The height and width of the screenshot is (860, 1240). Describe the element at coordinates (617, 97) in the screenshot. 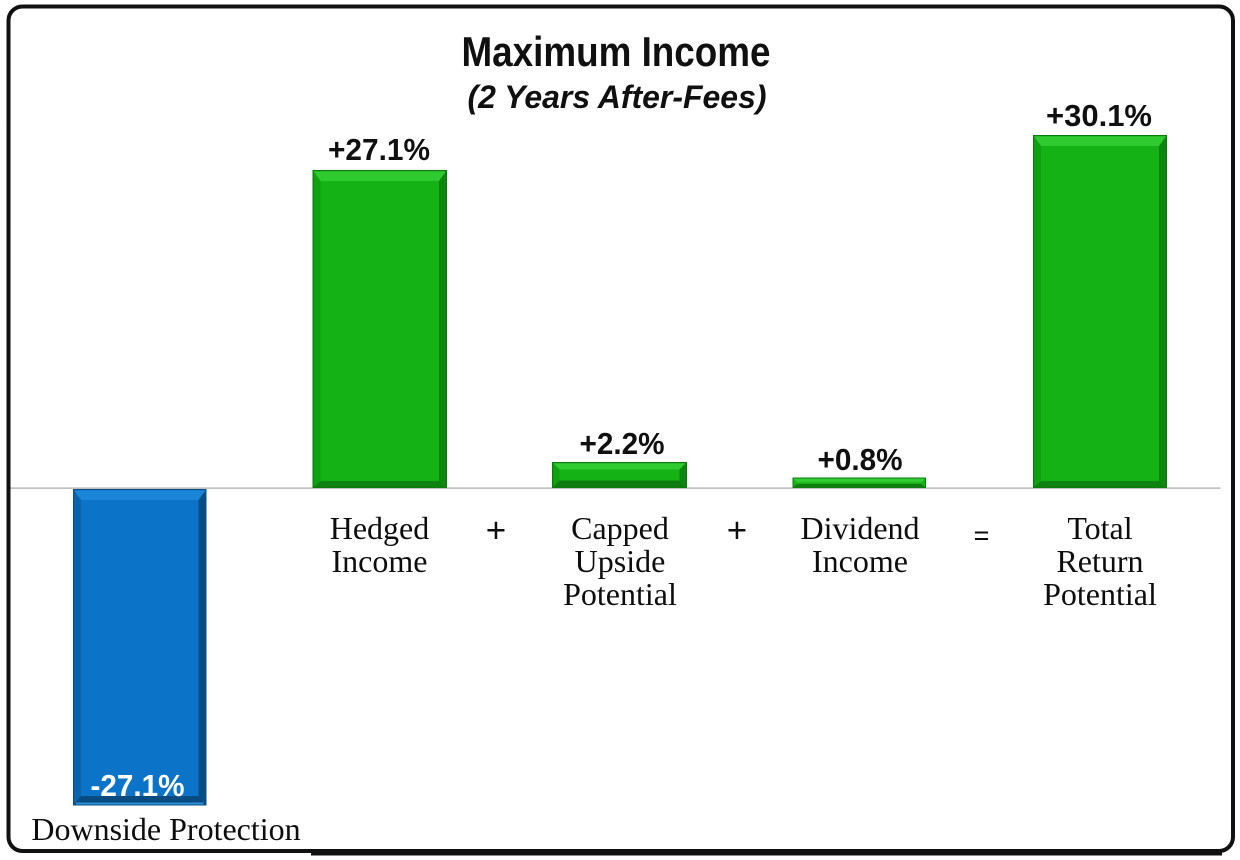

I see `svg-text: (2 Years After-Fees)` at that location.